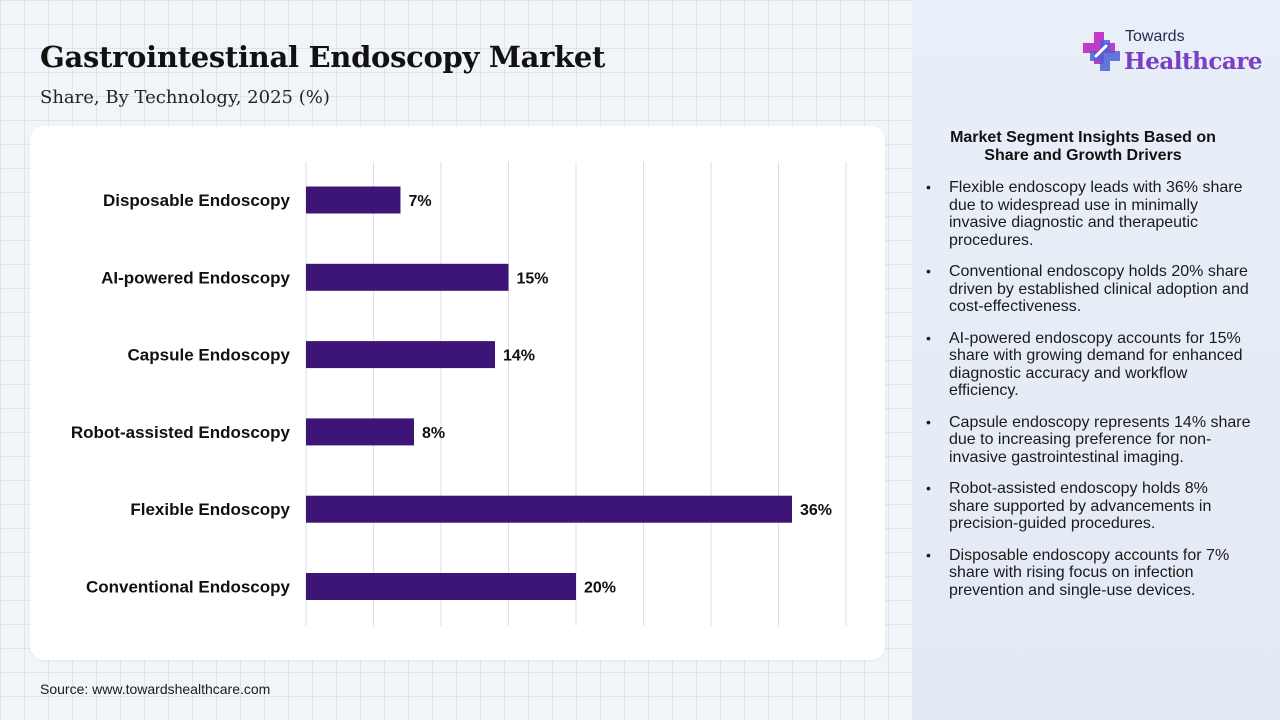  I want to click on data-label: 20%, so click(600, 588).